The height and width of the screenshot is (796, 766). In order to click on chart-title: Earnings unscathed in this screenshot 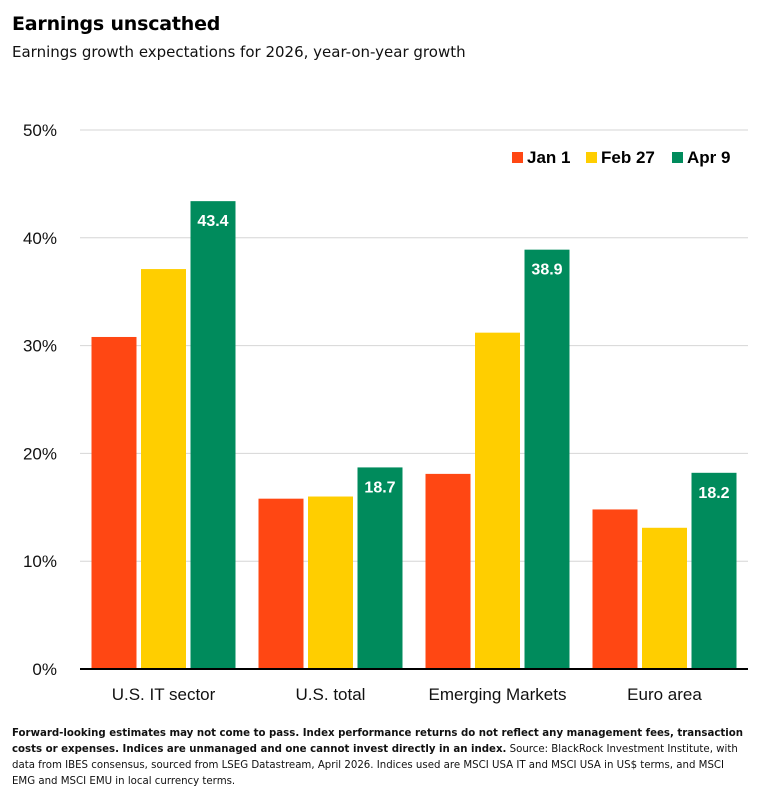, I will do `click(116, 24)`.